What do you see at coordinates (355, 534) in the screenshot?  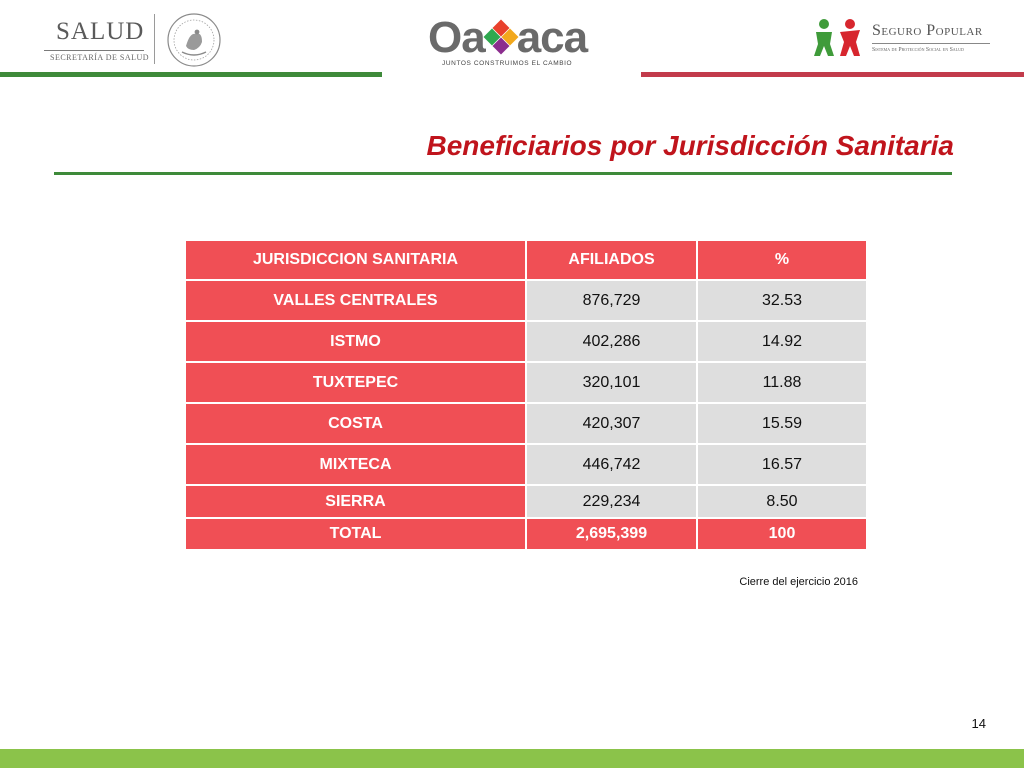 I see `total-label: TOTAL` at bounding box center [355, 534].